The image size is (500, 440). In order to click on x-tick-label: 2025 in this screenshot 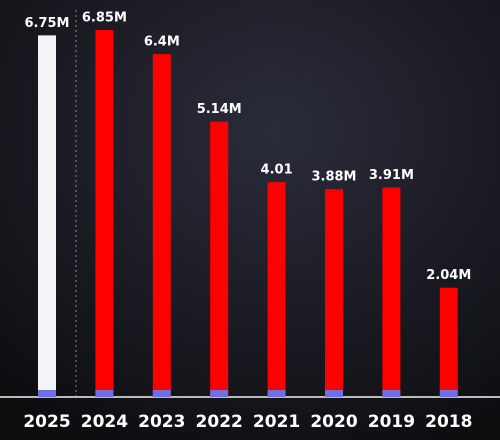, I will do `click(46, 422)`.